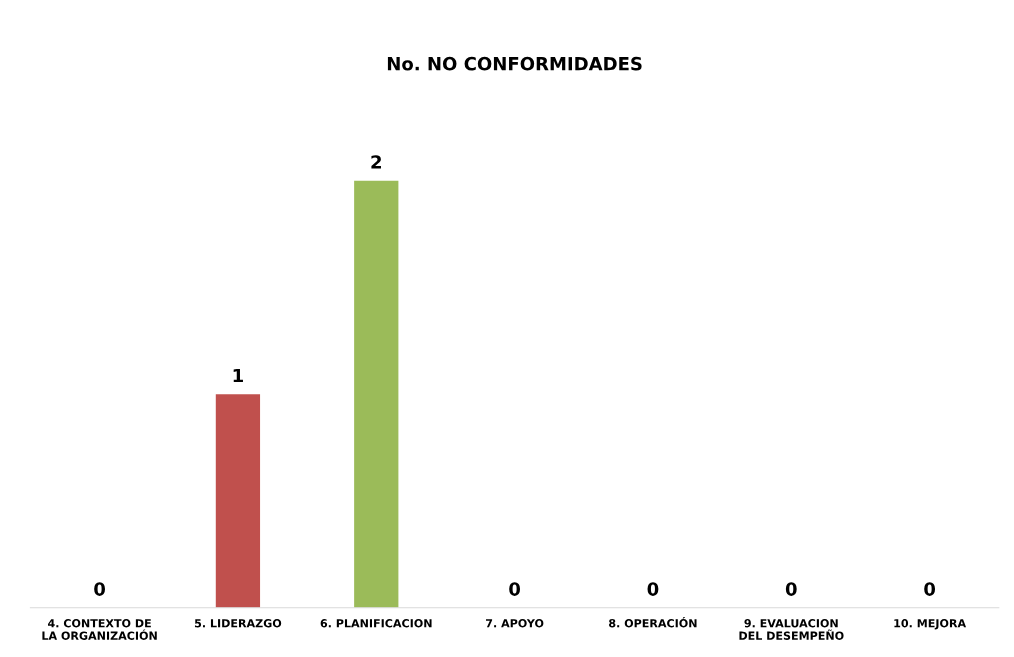  Describe the element at coordinates (930, 624) in the screenshot. I see `x-tick-label: 10. MEJORA` at that location.